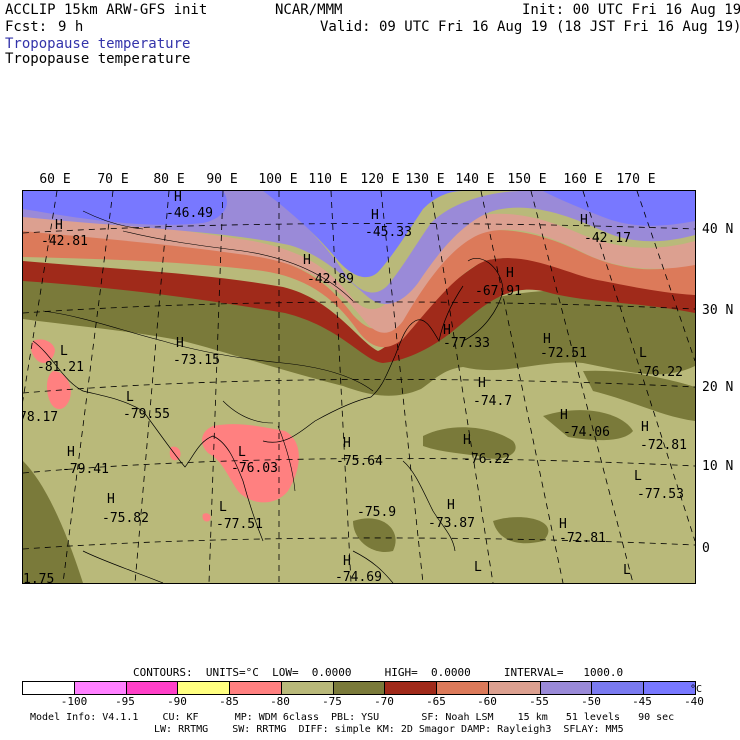 The image size is (740, 740). I want to click on lat-label: 0, so click(706, 548).